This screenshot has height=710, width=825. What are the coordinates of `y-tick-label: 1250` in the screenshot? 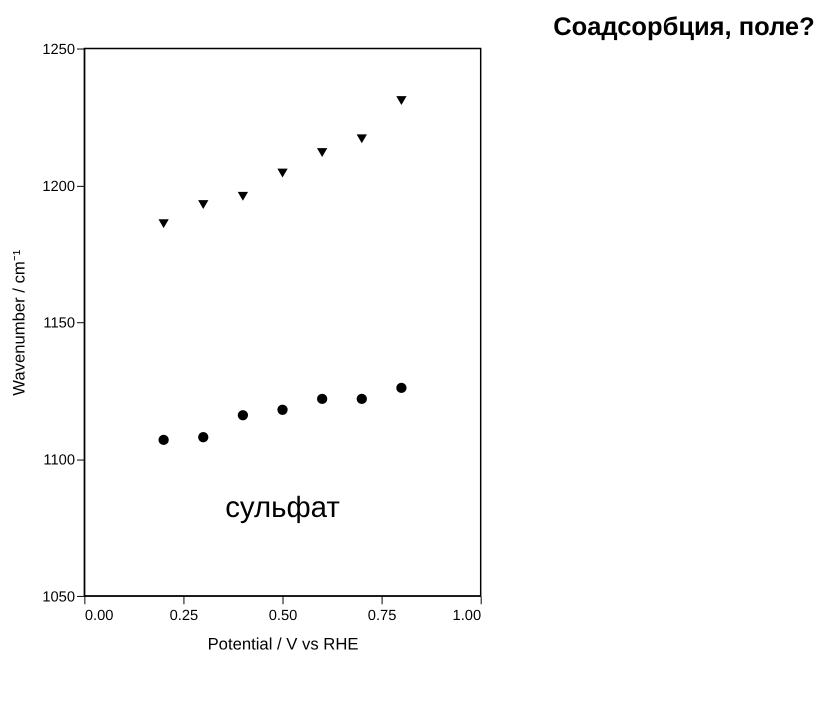 It's located at (59, 50).